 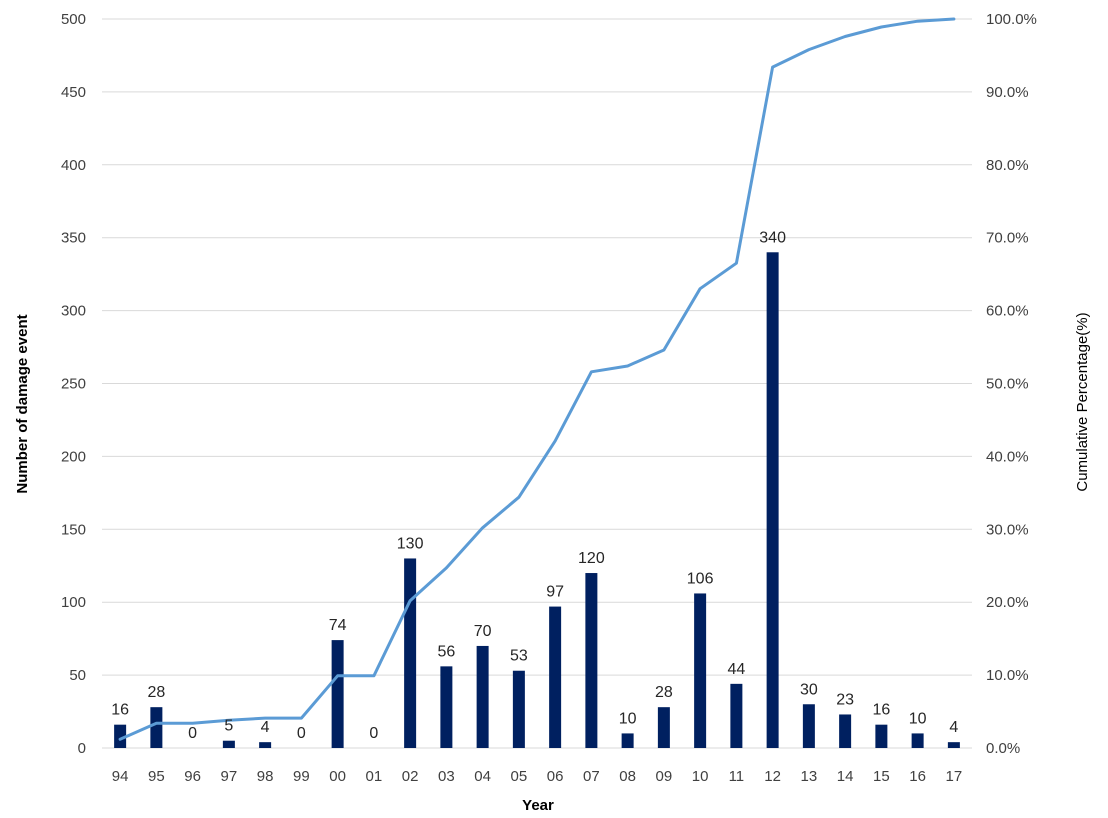 What do you see at coordinates (73, 238) in the screenshot?
I see `y-tick-label: 350` at bounding box center [73, 238].